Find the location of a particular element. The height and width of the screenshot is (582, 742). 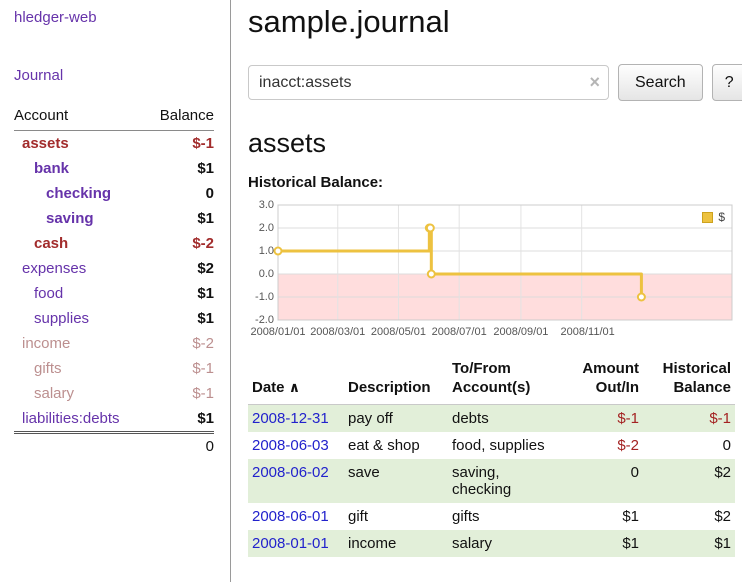

sidebar-account-link: food is located at coordinates (49, 293).